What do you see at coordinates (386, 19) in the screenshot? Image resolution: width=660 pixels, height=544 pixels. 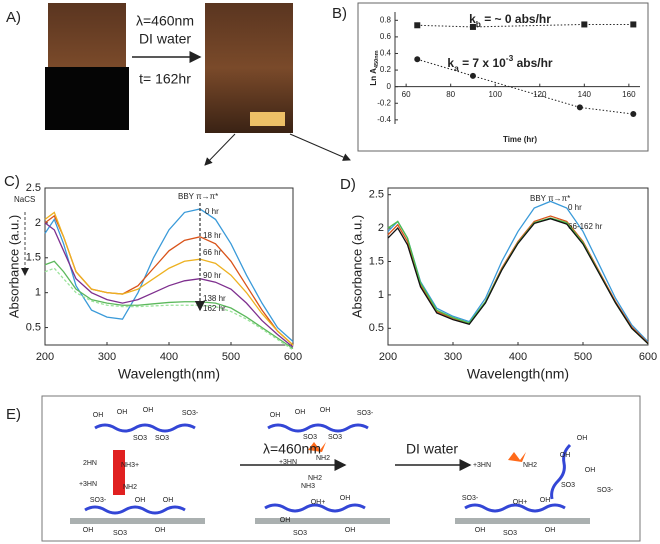 I see `y-tick-label: 0.8` at bounding box center [386, 19].